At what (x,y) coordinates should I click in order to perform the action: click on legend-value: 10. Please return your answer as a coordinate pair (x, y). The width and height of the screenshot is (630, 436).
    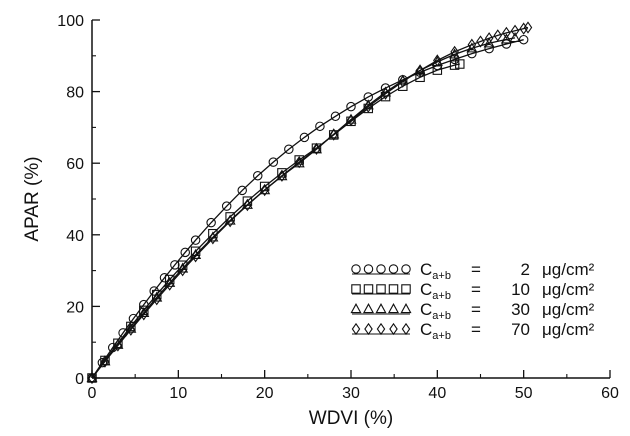
    Looking at the image, I should click on (520, 289).